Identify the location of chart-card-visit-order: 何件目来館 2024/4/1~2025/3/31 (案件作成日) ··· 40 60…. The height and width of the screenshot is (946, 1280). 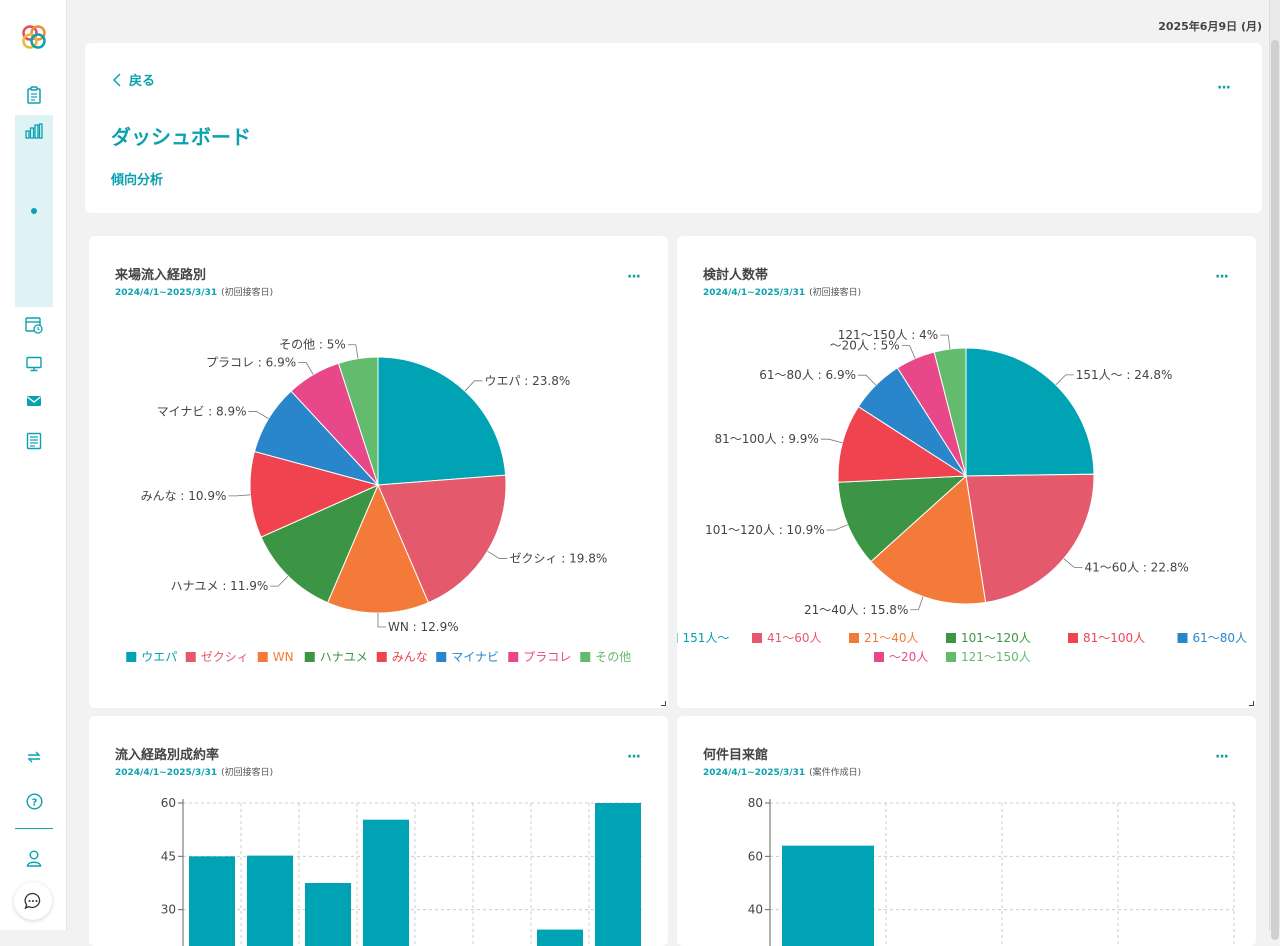
(966, 831).